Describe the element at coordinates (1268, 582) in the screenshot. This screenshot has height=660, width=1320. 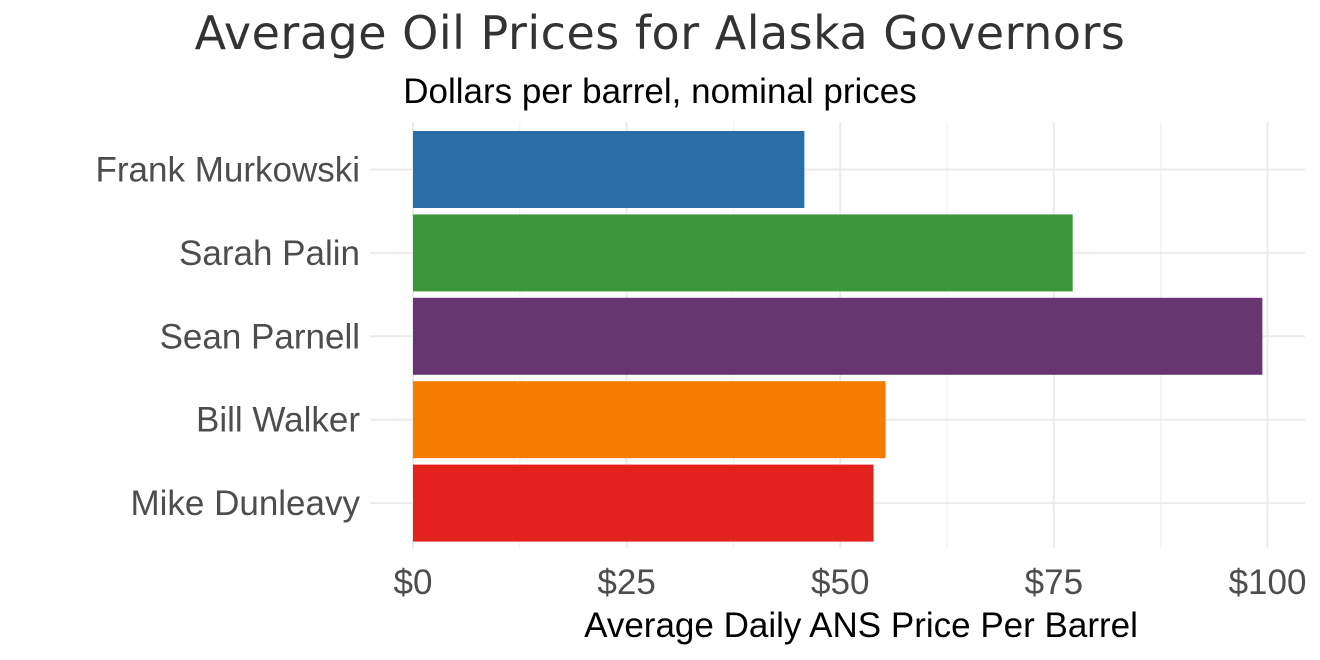
I see `x-tick-label: $100` at that location.